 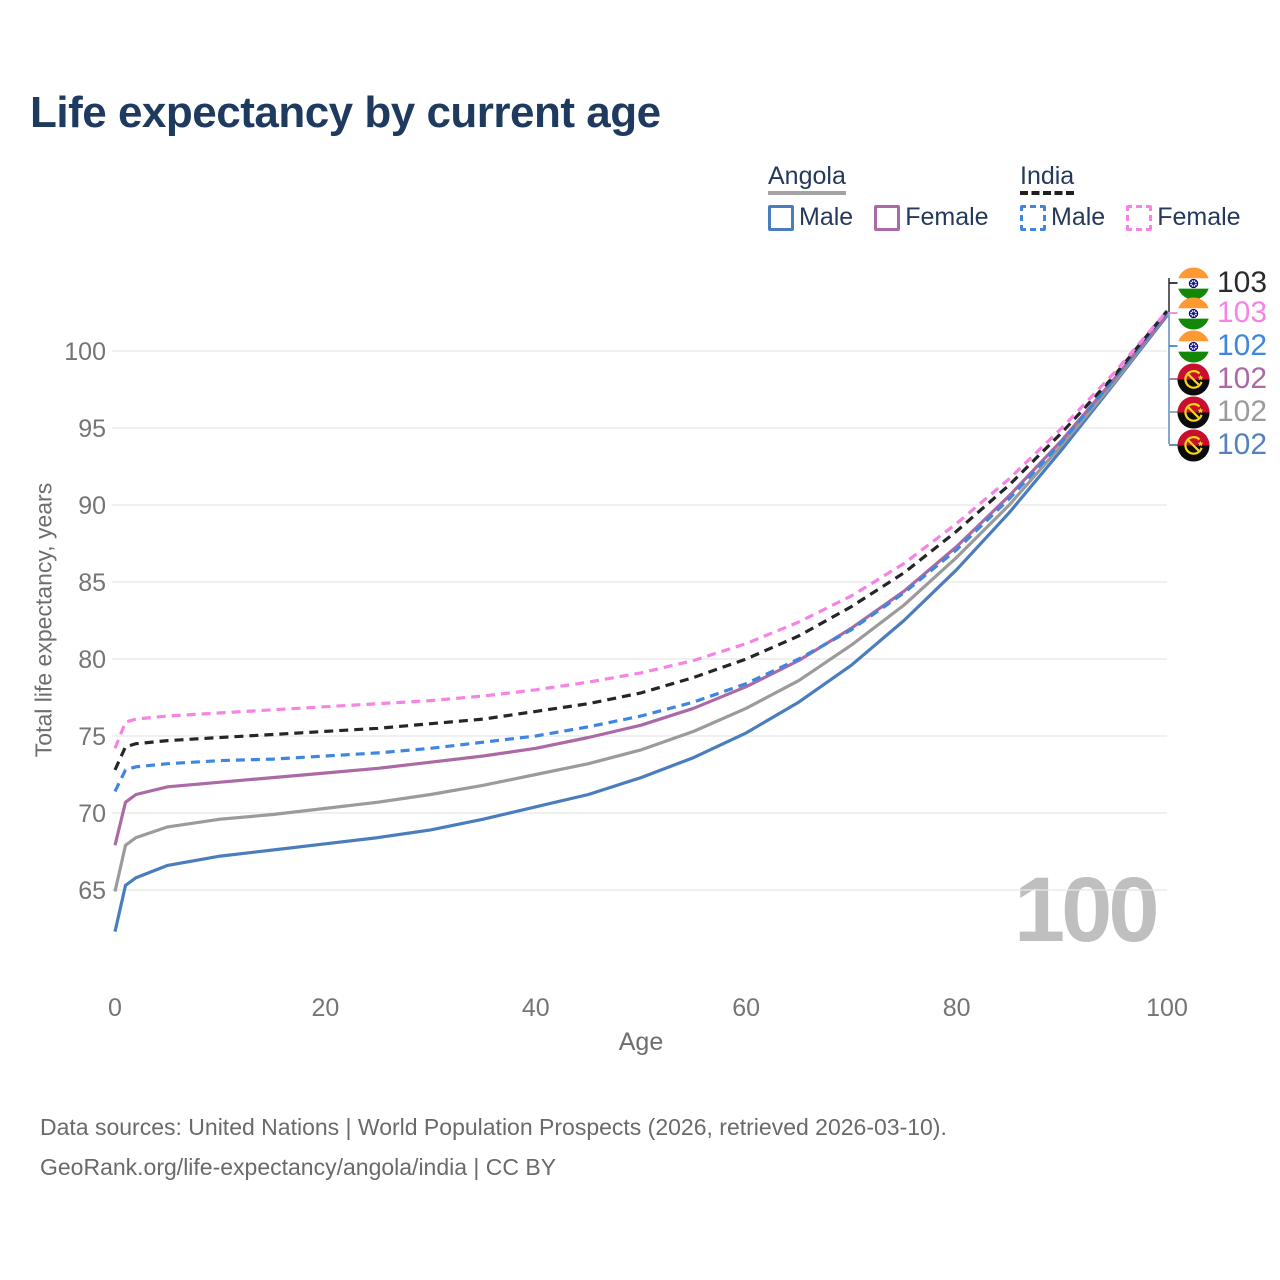 I want to click on x-tick-label: 60, so click(x=746, y=1008).